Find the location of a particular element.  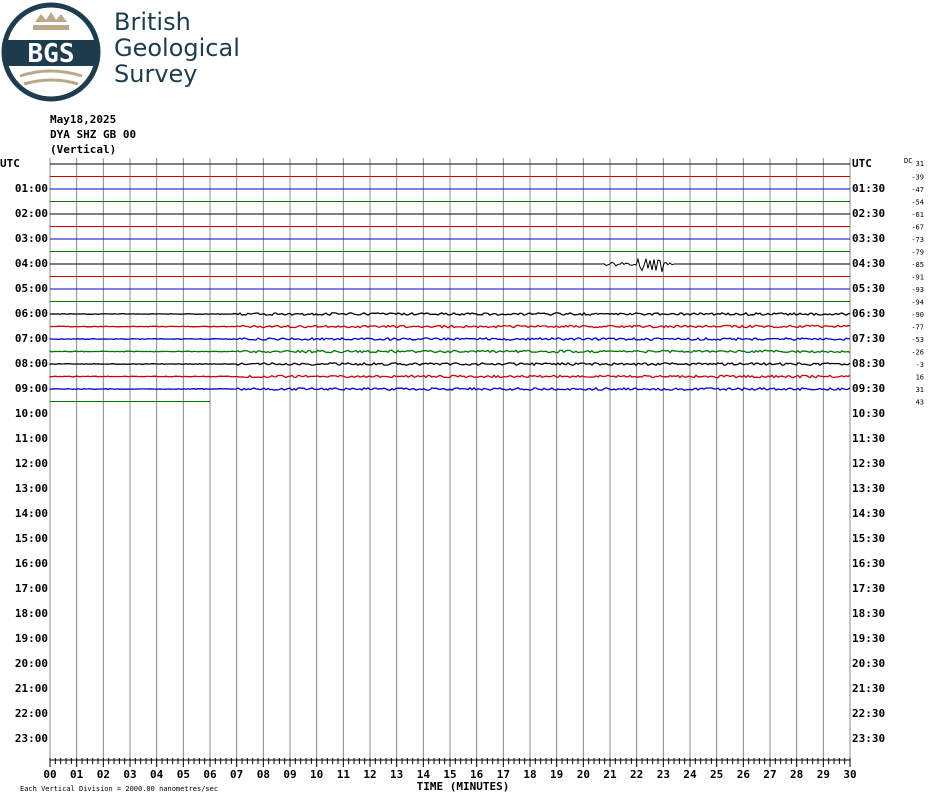

row-label-left: 15:00 is located at coordinates (31, 538).